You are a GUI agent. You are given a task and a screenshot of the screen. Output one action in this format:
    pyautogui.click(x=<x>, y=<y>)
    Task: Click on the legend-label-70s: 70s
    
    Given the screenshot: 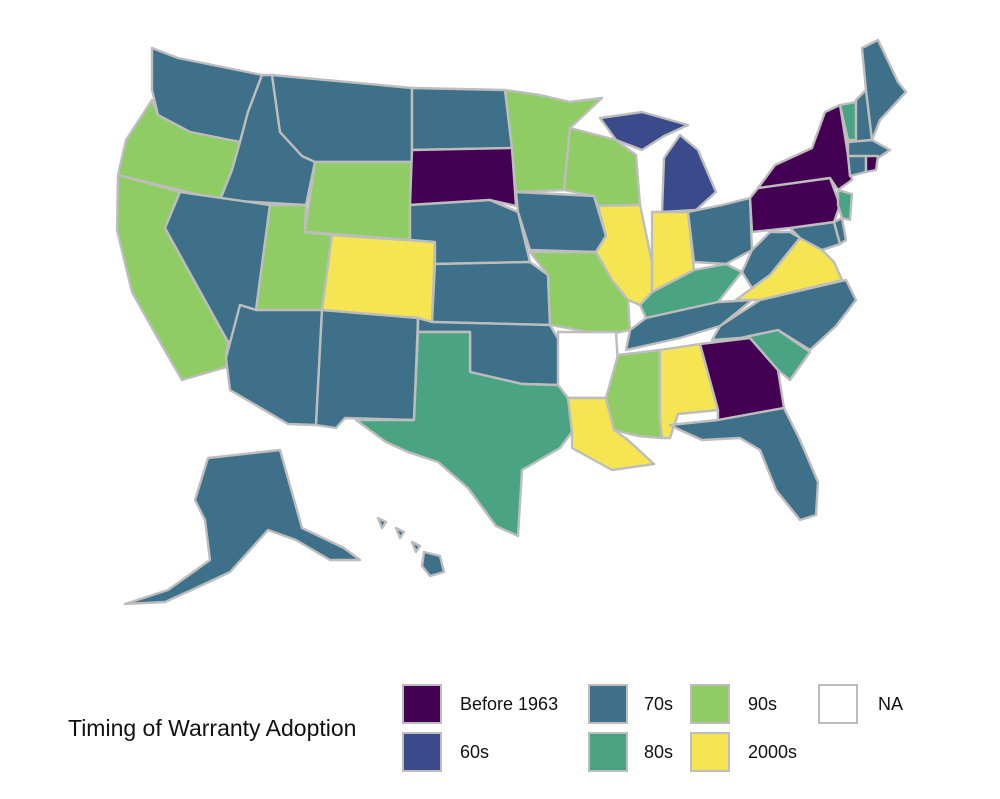 What is the action you would take?
    pyautogui.click(x=659, y=704)
    